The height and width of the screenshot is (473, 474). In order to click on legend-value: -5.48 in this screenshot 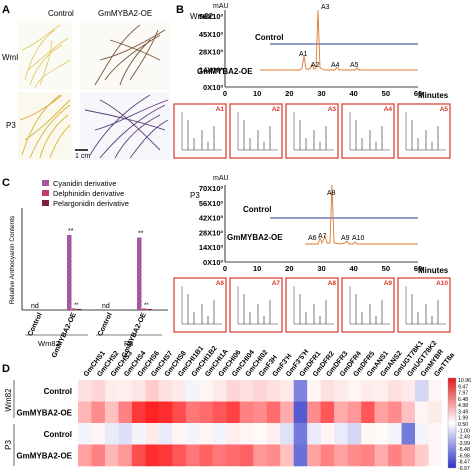, I will do `click(464, 450)`.